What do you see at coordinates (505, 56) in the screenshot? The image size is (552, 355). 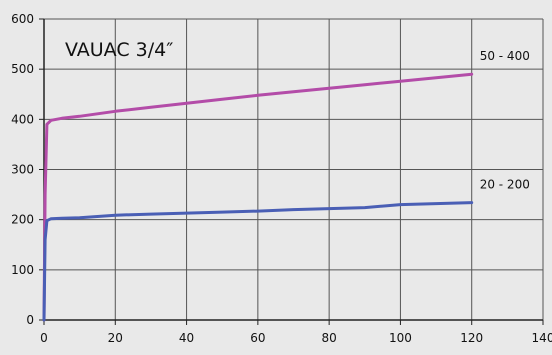 I see `series-label-0: 50 - 400` at bounding box center [505, 56].